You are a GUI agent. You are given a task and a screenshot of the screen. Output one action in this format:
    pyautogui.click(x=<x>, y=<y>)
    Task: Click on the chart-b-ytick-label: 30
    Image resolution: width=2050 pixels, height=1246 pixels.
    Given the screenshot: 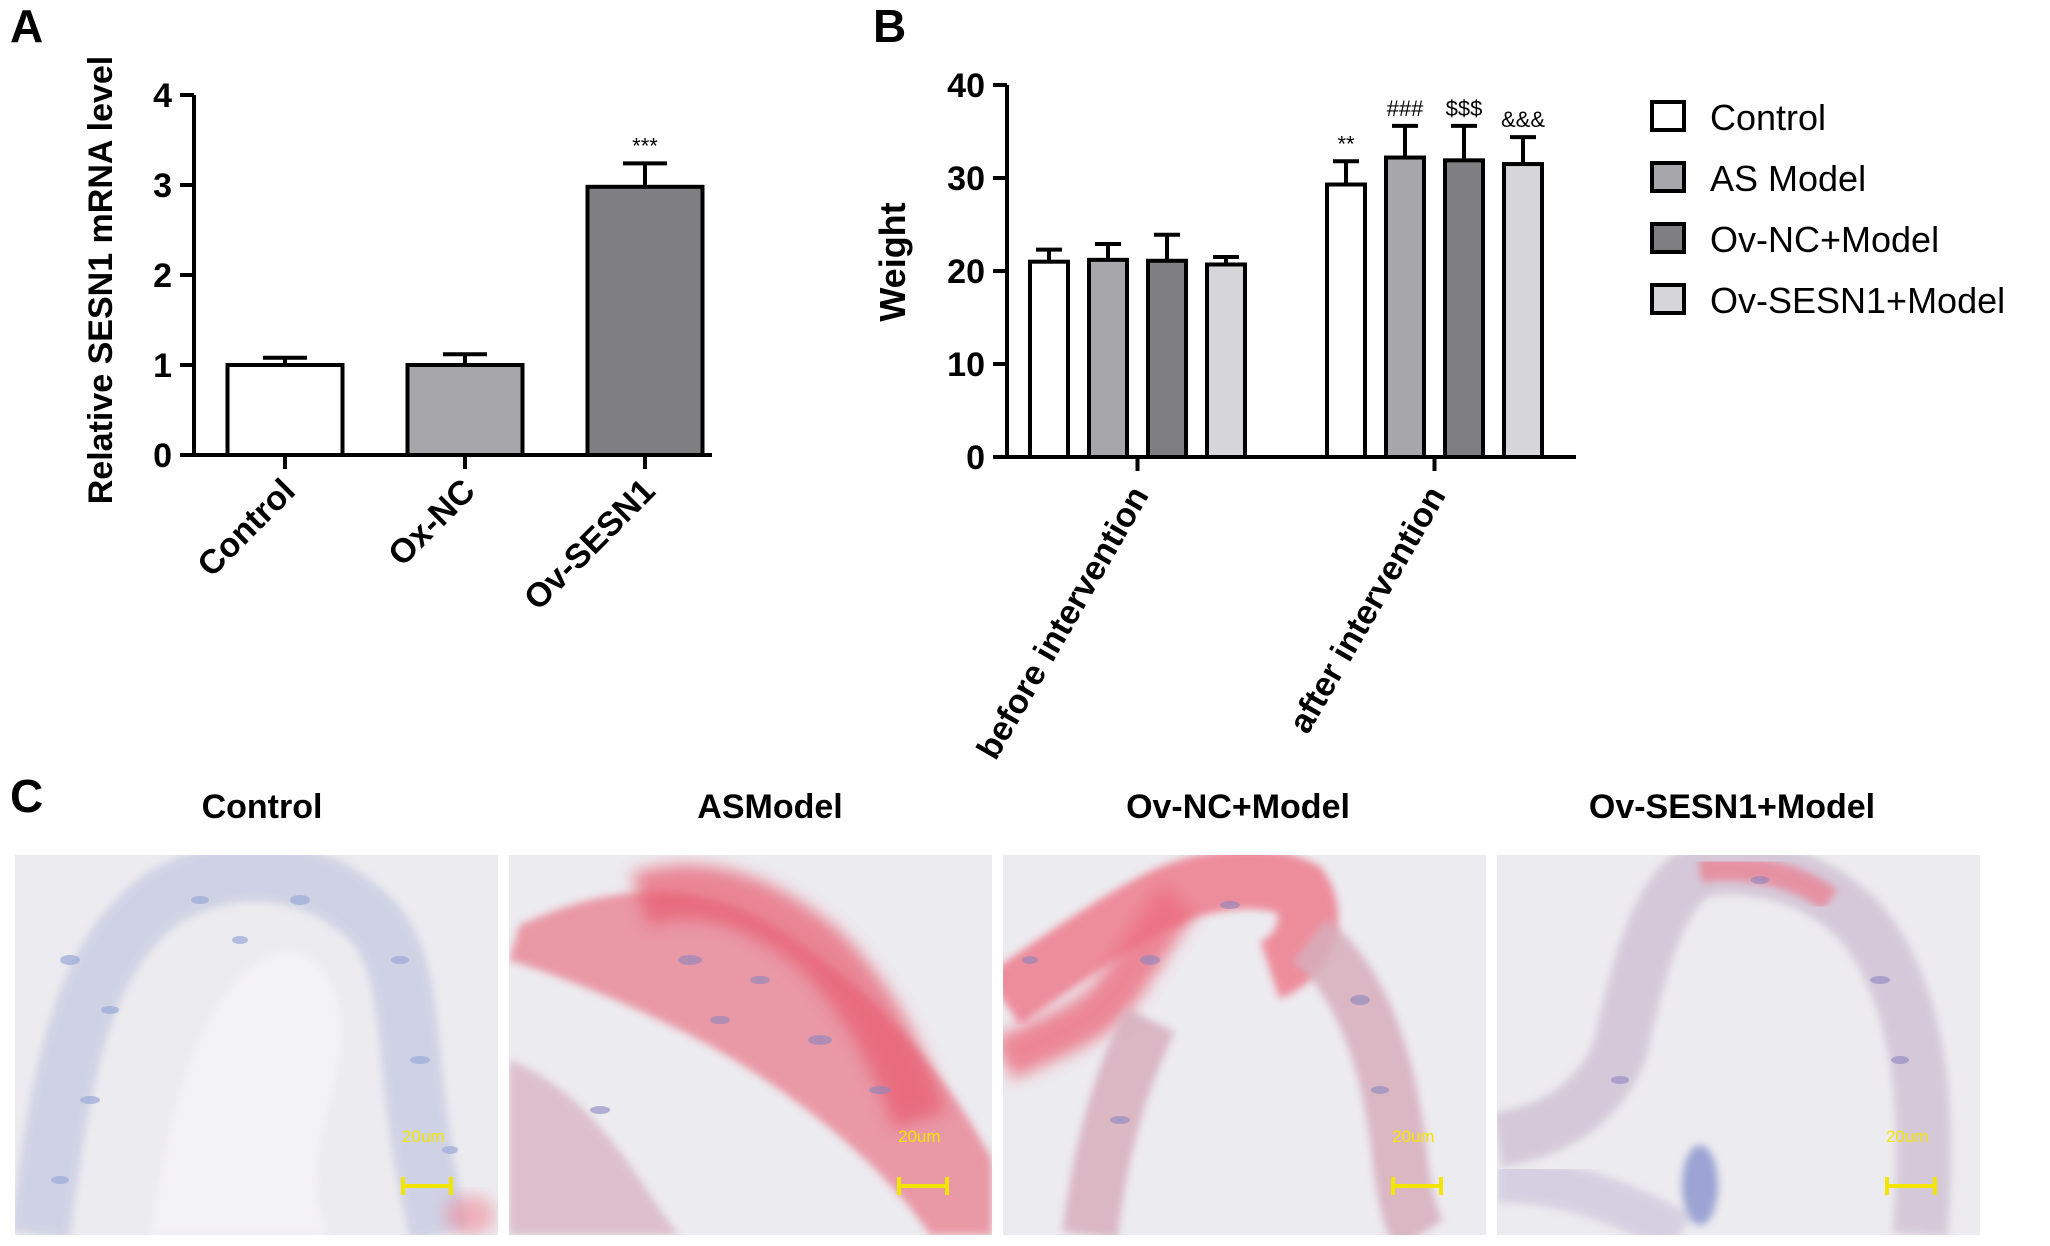 What is the action you would take?
    pyautogui.click(x=966, y=179)
    